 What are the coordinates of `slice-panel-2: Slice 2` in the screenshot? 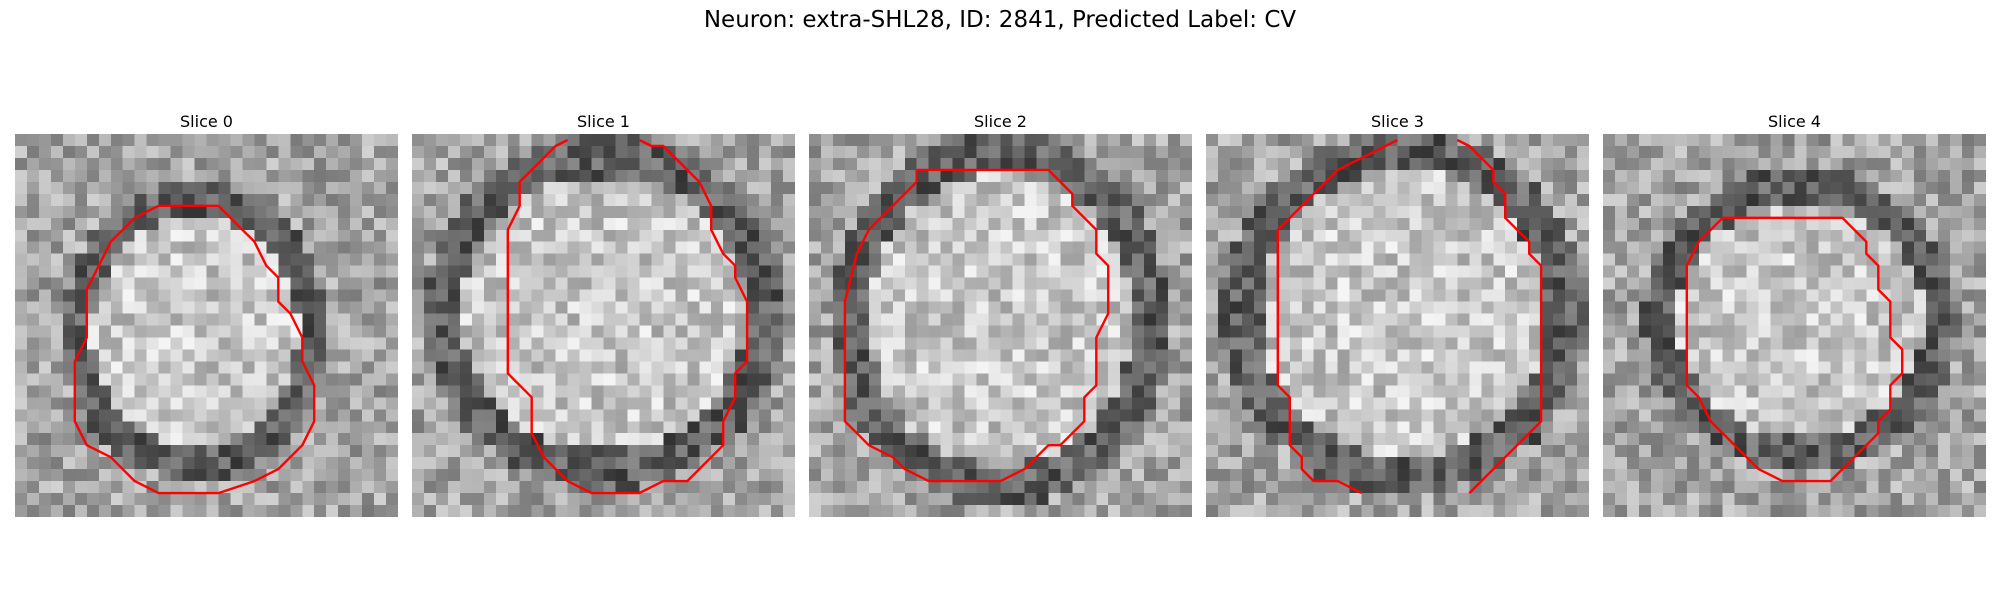 It's located at (1000, 313).